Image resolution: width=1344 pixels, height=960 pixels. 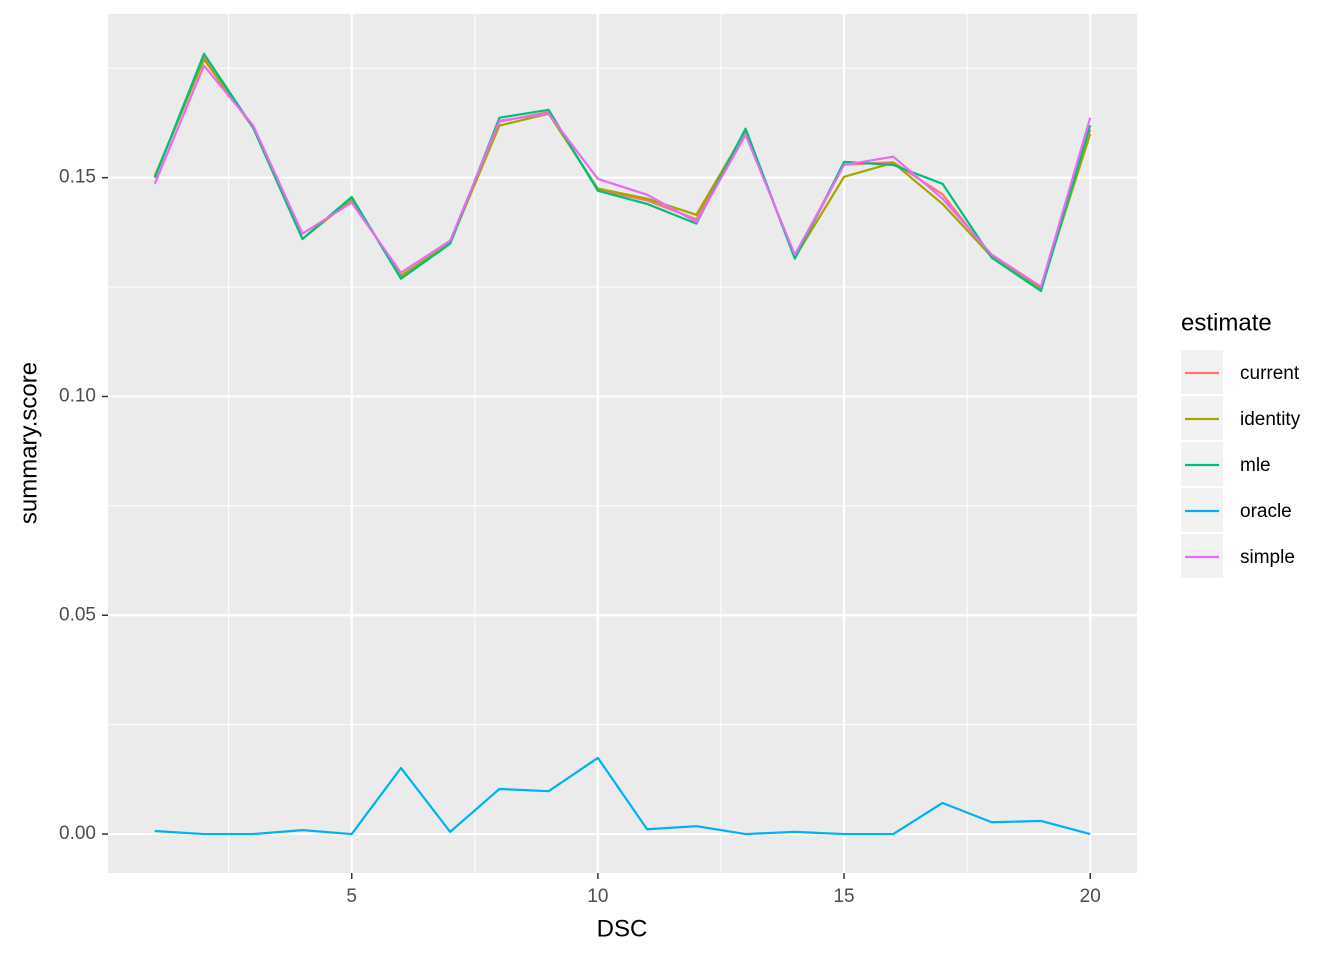 I want to click on y-tick-label: 0.05, so click(x=77, y=614).